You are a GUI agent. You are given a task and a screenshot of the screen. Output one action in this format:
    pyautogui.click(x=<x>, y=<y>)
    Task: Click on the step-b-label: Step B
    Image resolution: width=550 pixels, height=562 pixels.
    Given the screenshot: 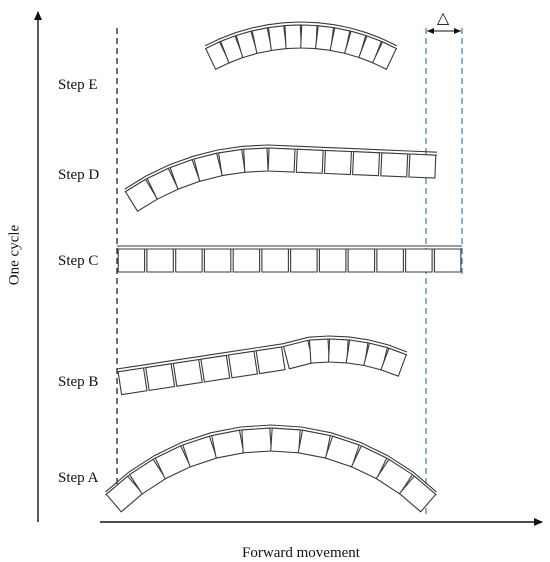 What is the action you would take?
    pyautogui.click(x=78, y=382)
    